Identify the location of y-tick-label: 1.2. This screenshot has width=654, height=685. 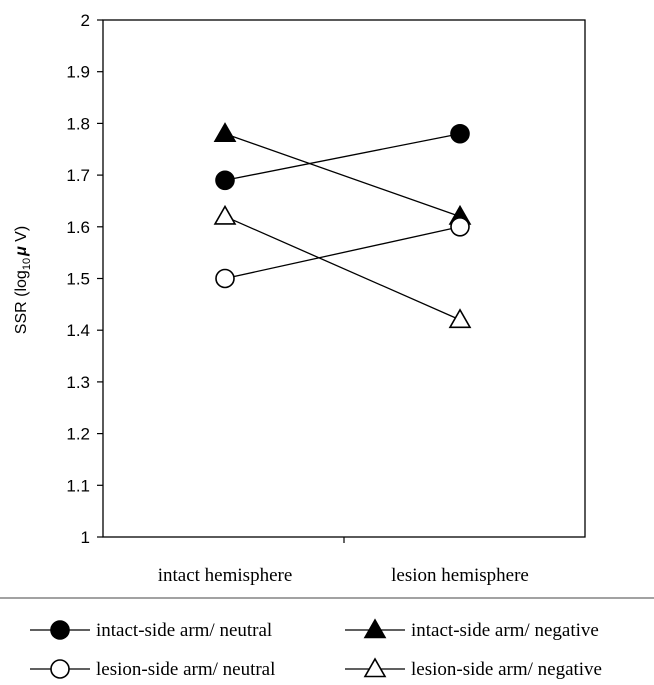
(78, 434).